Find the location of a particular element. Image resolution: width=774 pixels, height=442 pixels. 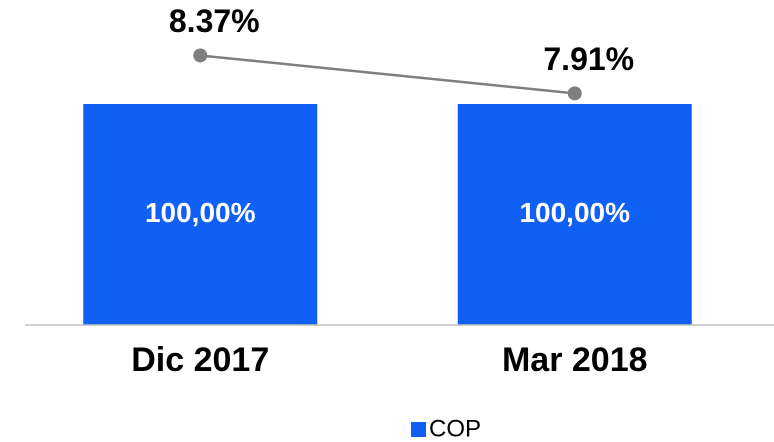

x-tick-label: Dic 2017 is located at coordinates (200, 360).